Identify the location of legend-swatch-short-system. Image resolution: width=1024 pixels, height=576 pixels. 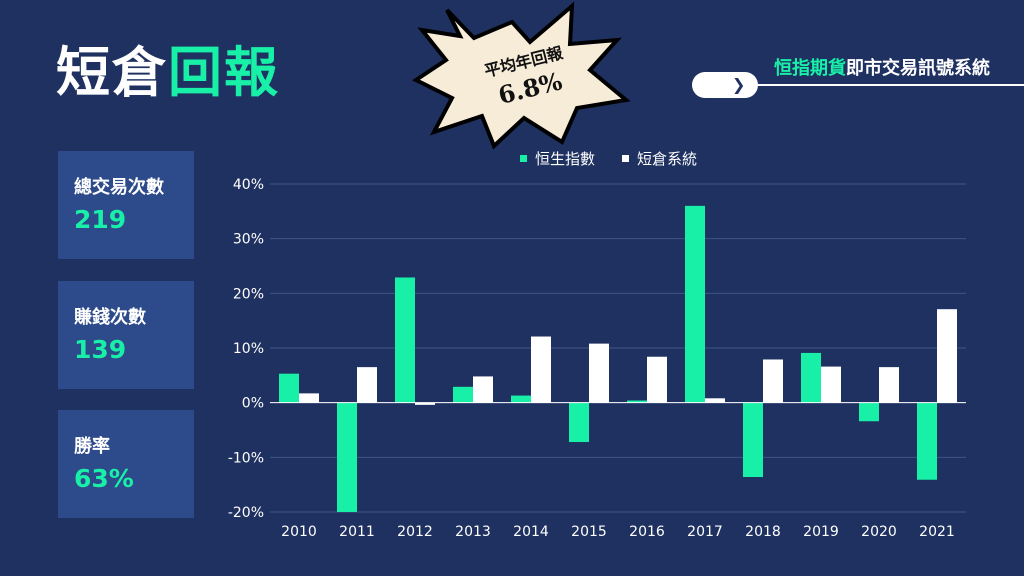
(625, 158).